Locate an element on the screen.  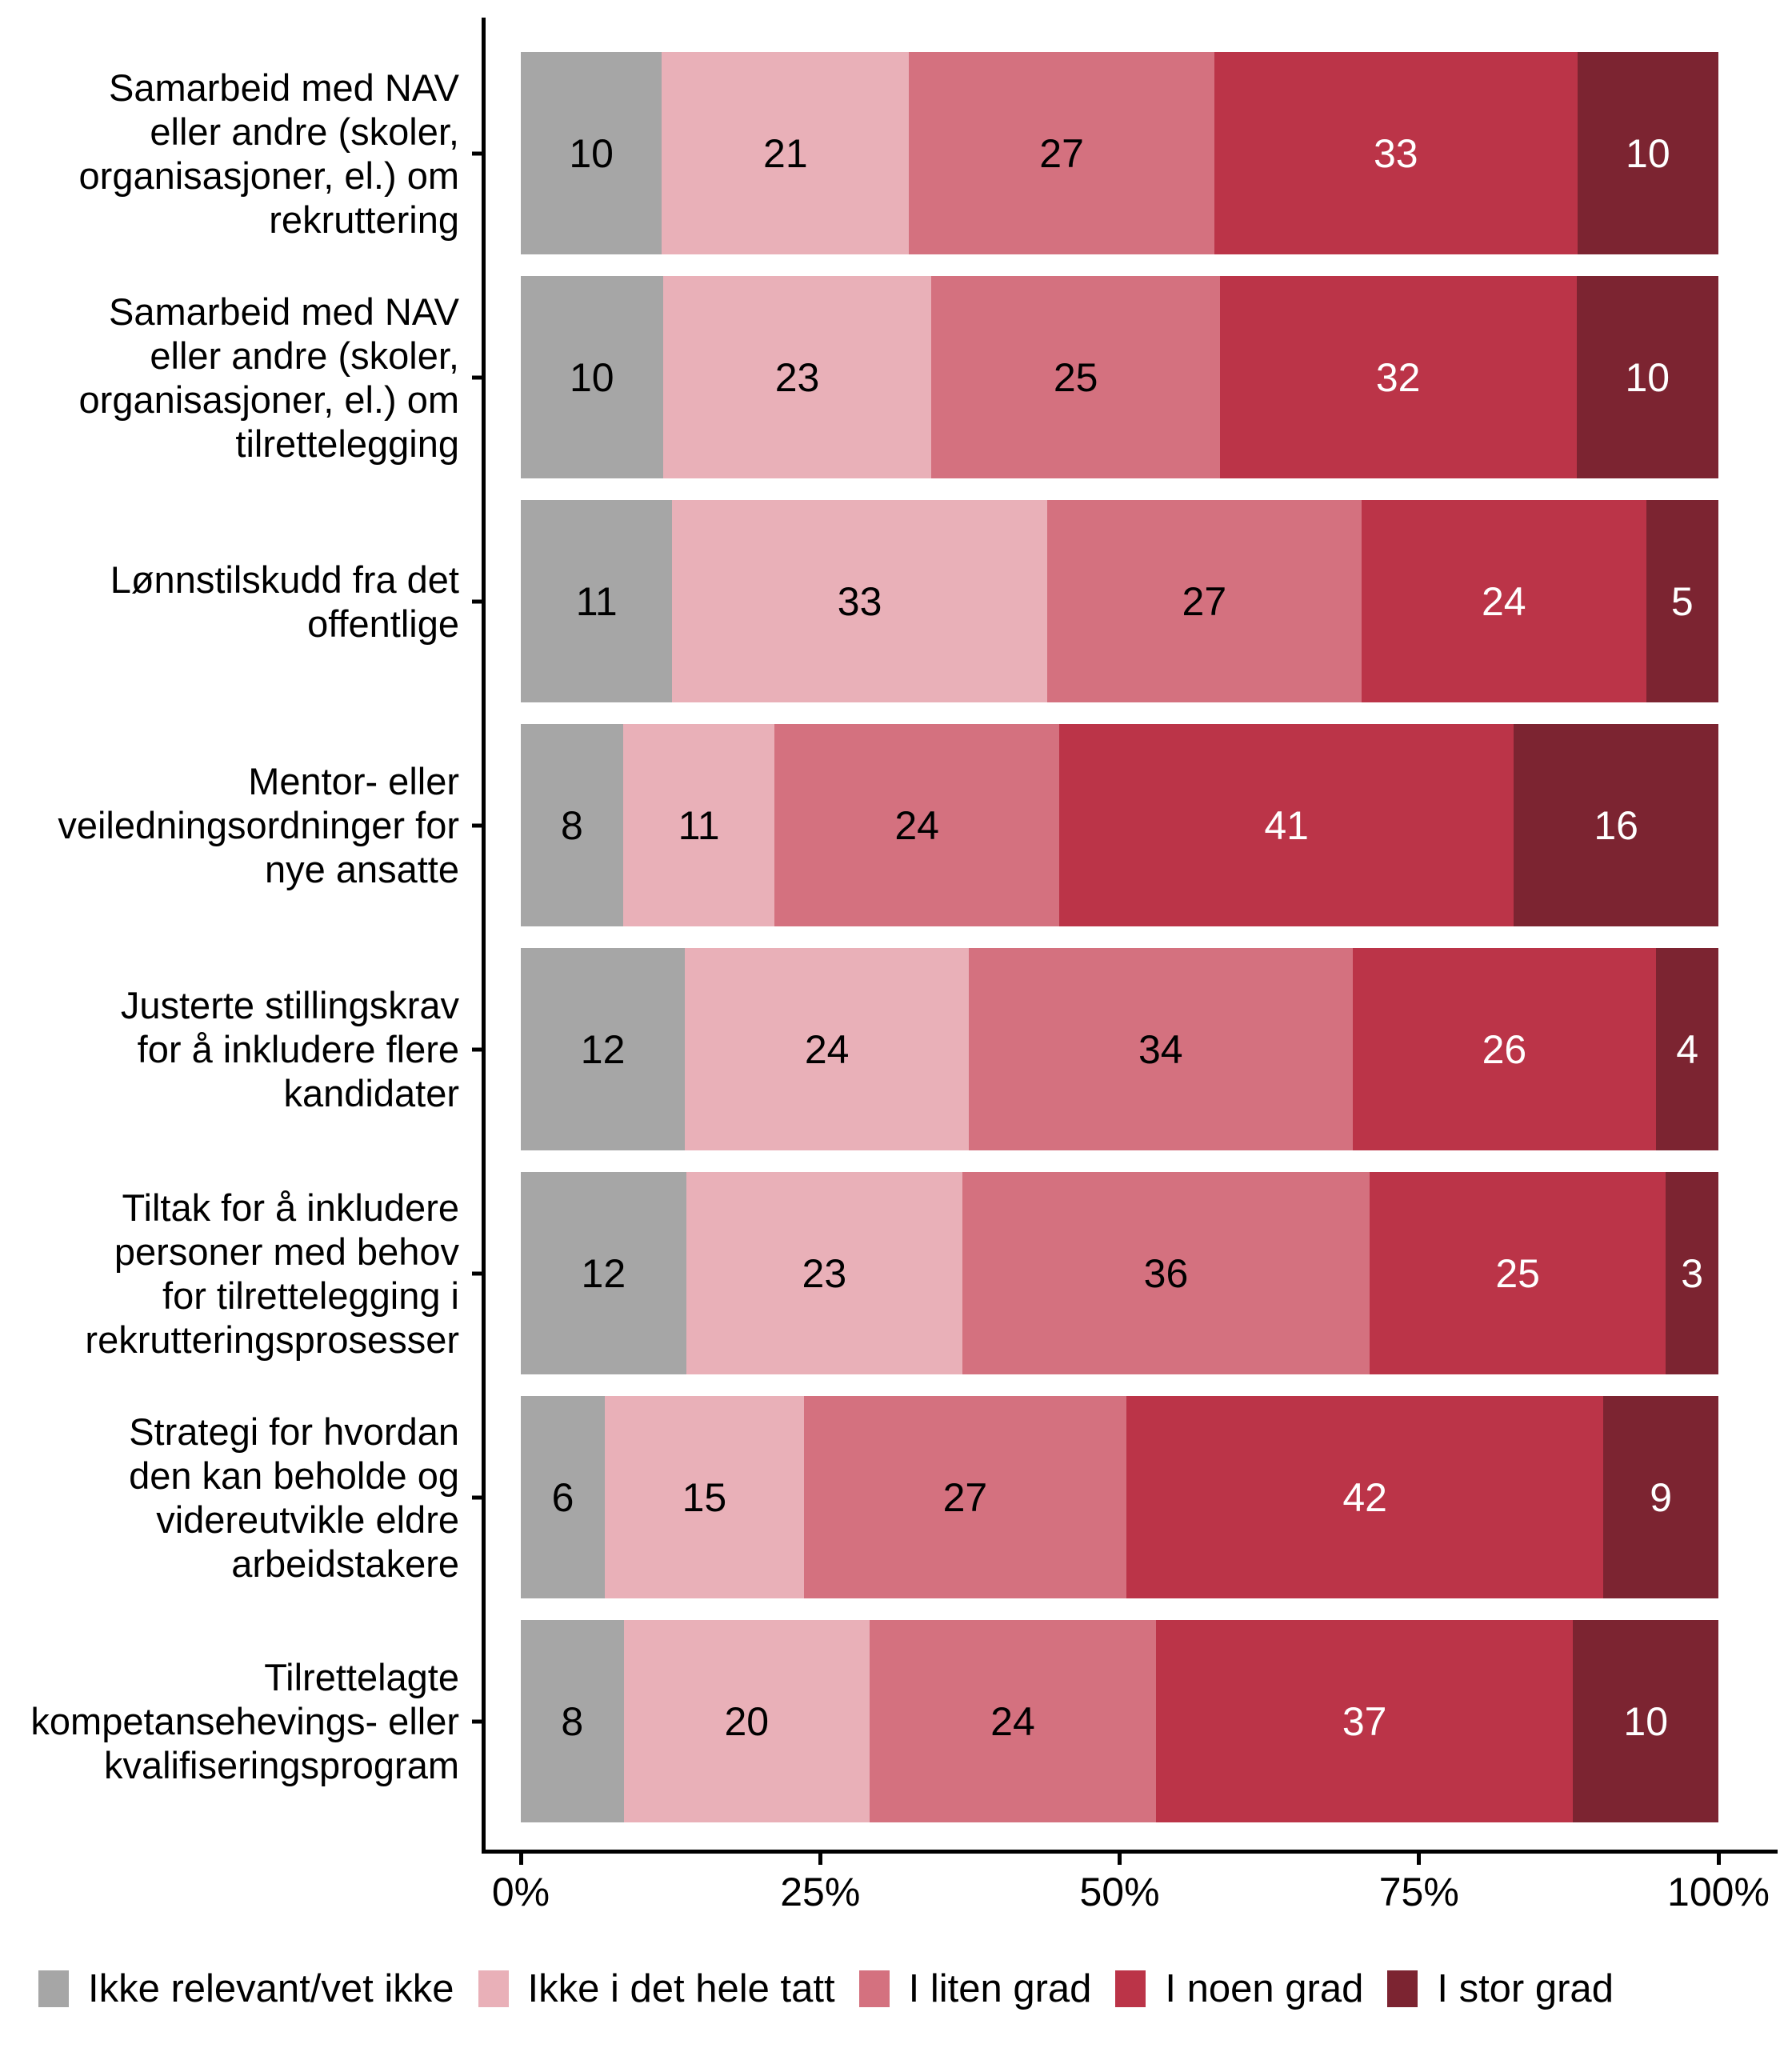
bar-segment: 16 is located at coordinates (1616, 825).